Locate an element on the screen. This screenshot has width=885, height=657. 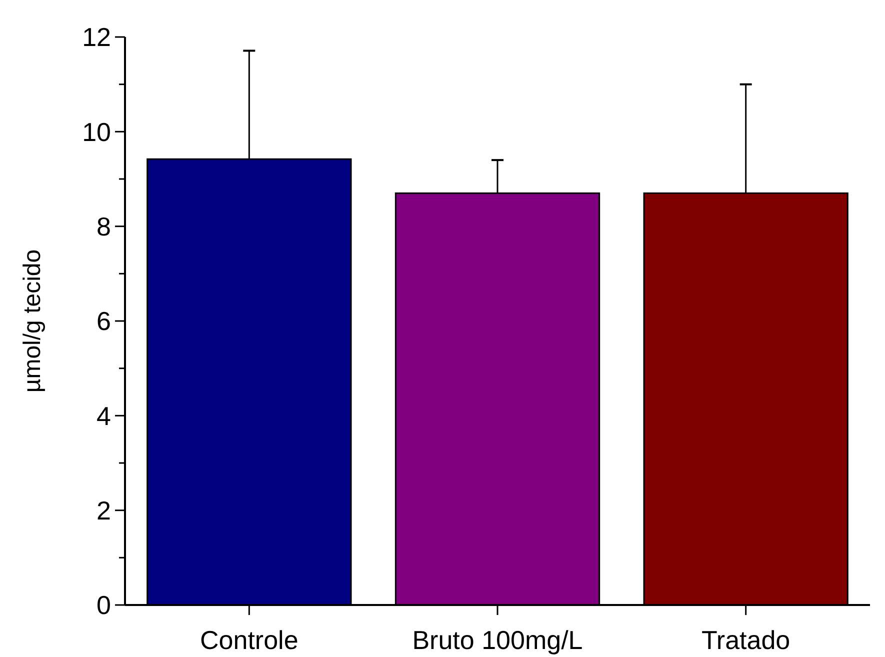
y-tick-label: 6 is located at coordinates (103, 321).